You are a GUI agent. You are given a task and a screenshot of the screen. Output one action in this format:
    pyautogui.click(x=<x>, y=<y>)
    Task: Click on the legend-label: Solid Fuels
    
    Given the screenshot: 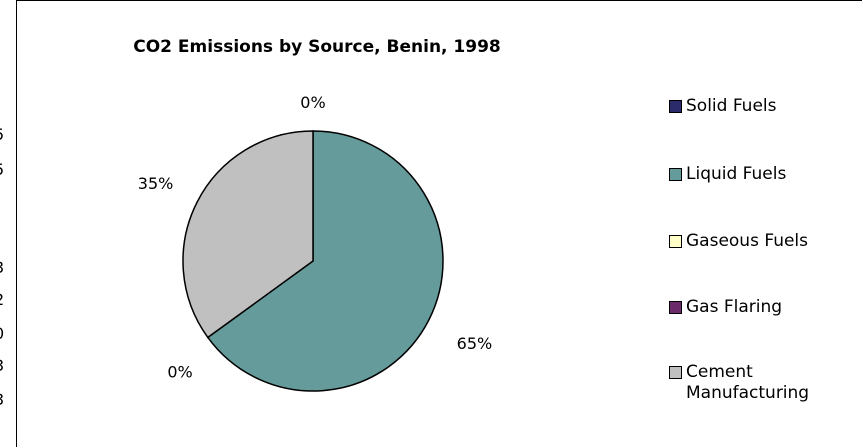 What is the action you would take?
    pyautogui.click(x=731, y=106)
    